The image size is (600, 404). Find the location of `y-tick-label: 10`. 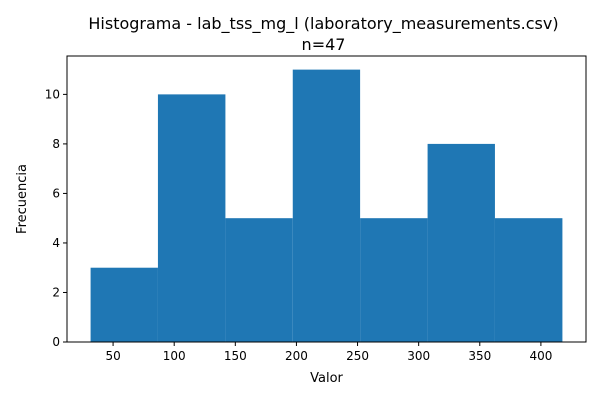

y-tick-label: 10 is located at coordinates (52, 94).